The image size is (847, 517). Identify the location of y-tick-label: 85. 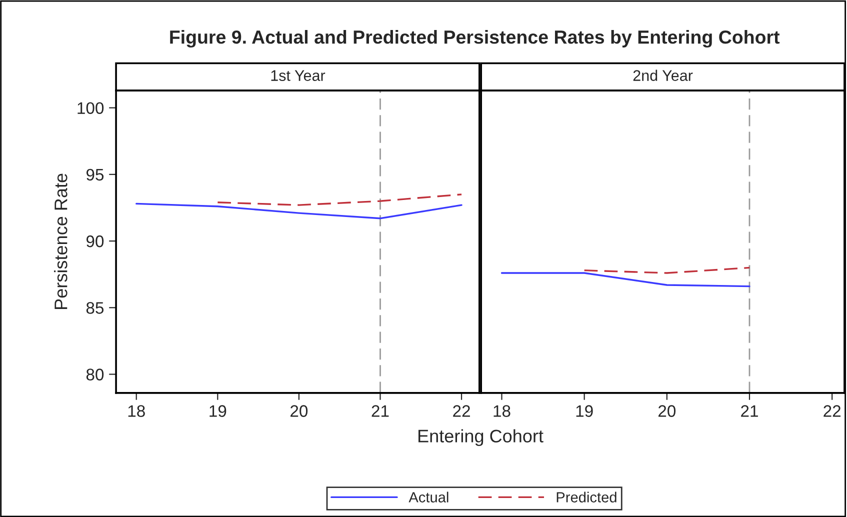
(95, 308).